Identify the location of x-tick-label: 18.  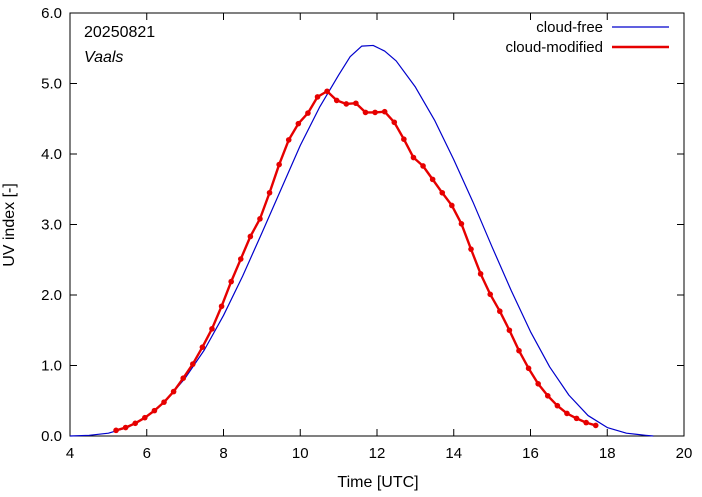
(607, 453).